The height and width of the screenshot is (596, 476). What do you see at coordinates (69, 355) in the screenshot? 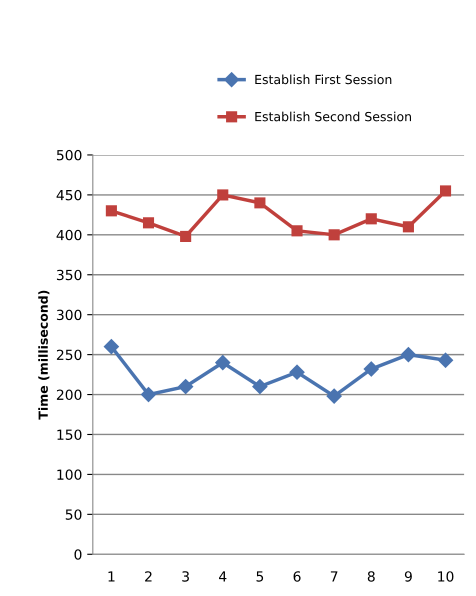
I see `y-tick-label: 250` at bounding box center [69, 355].